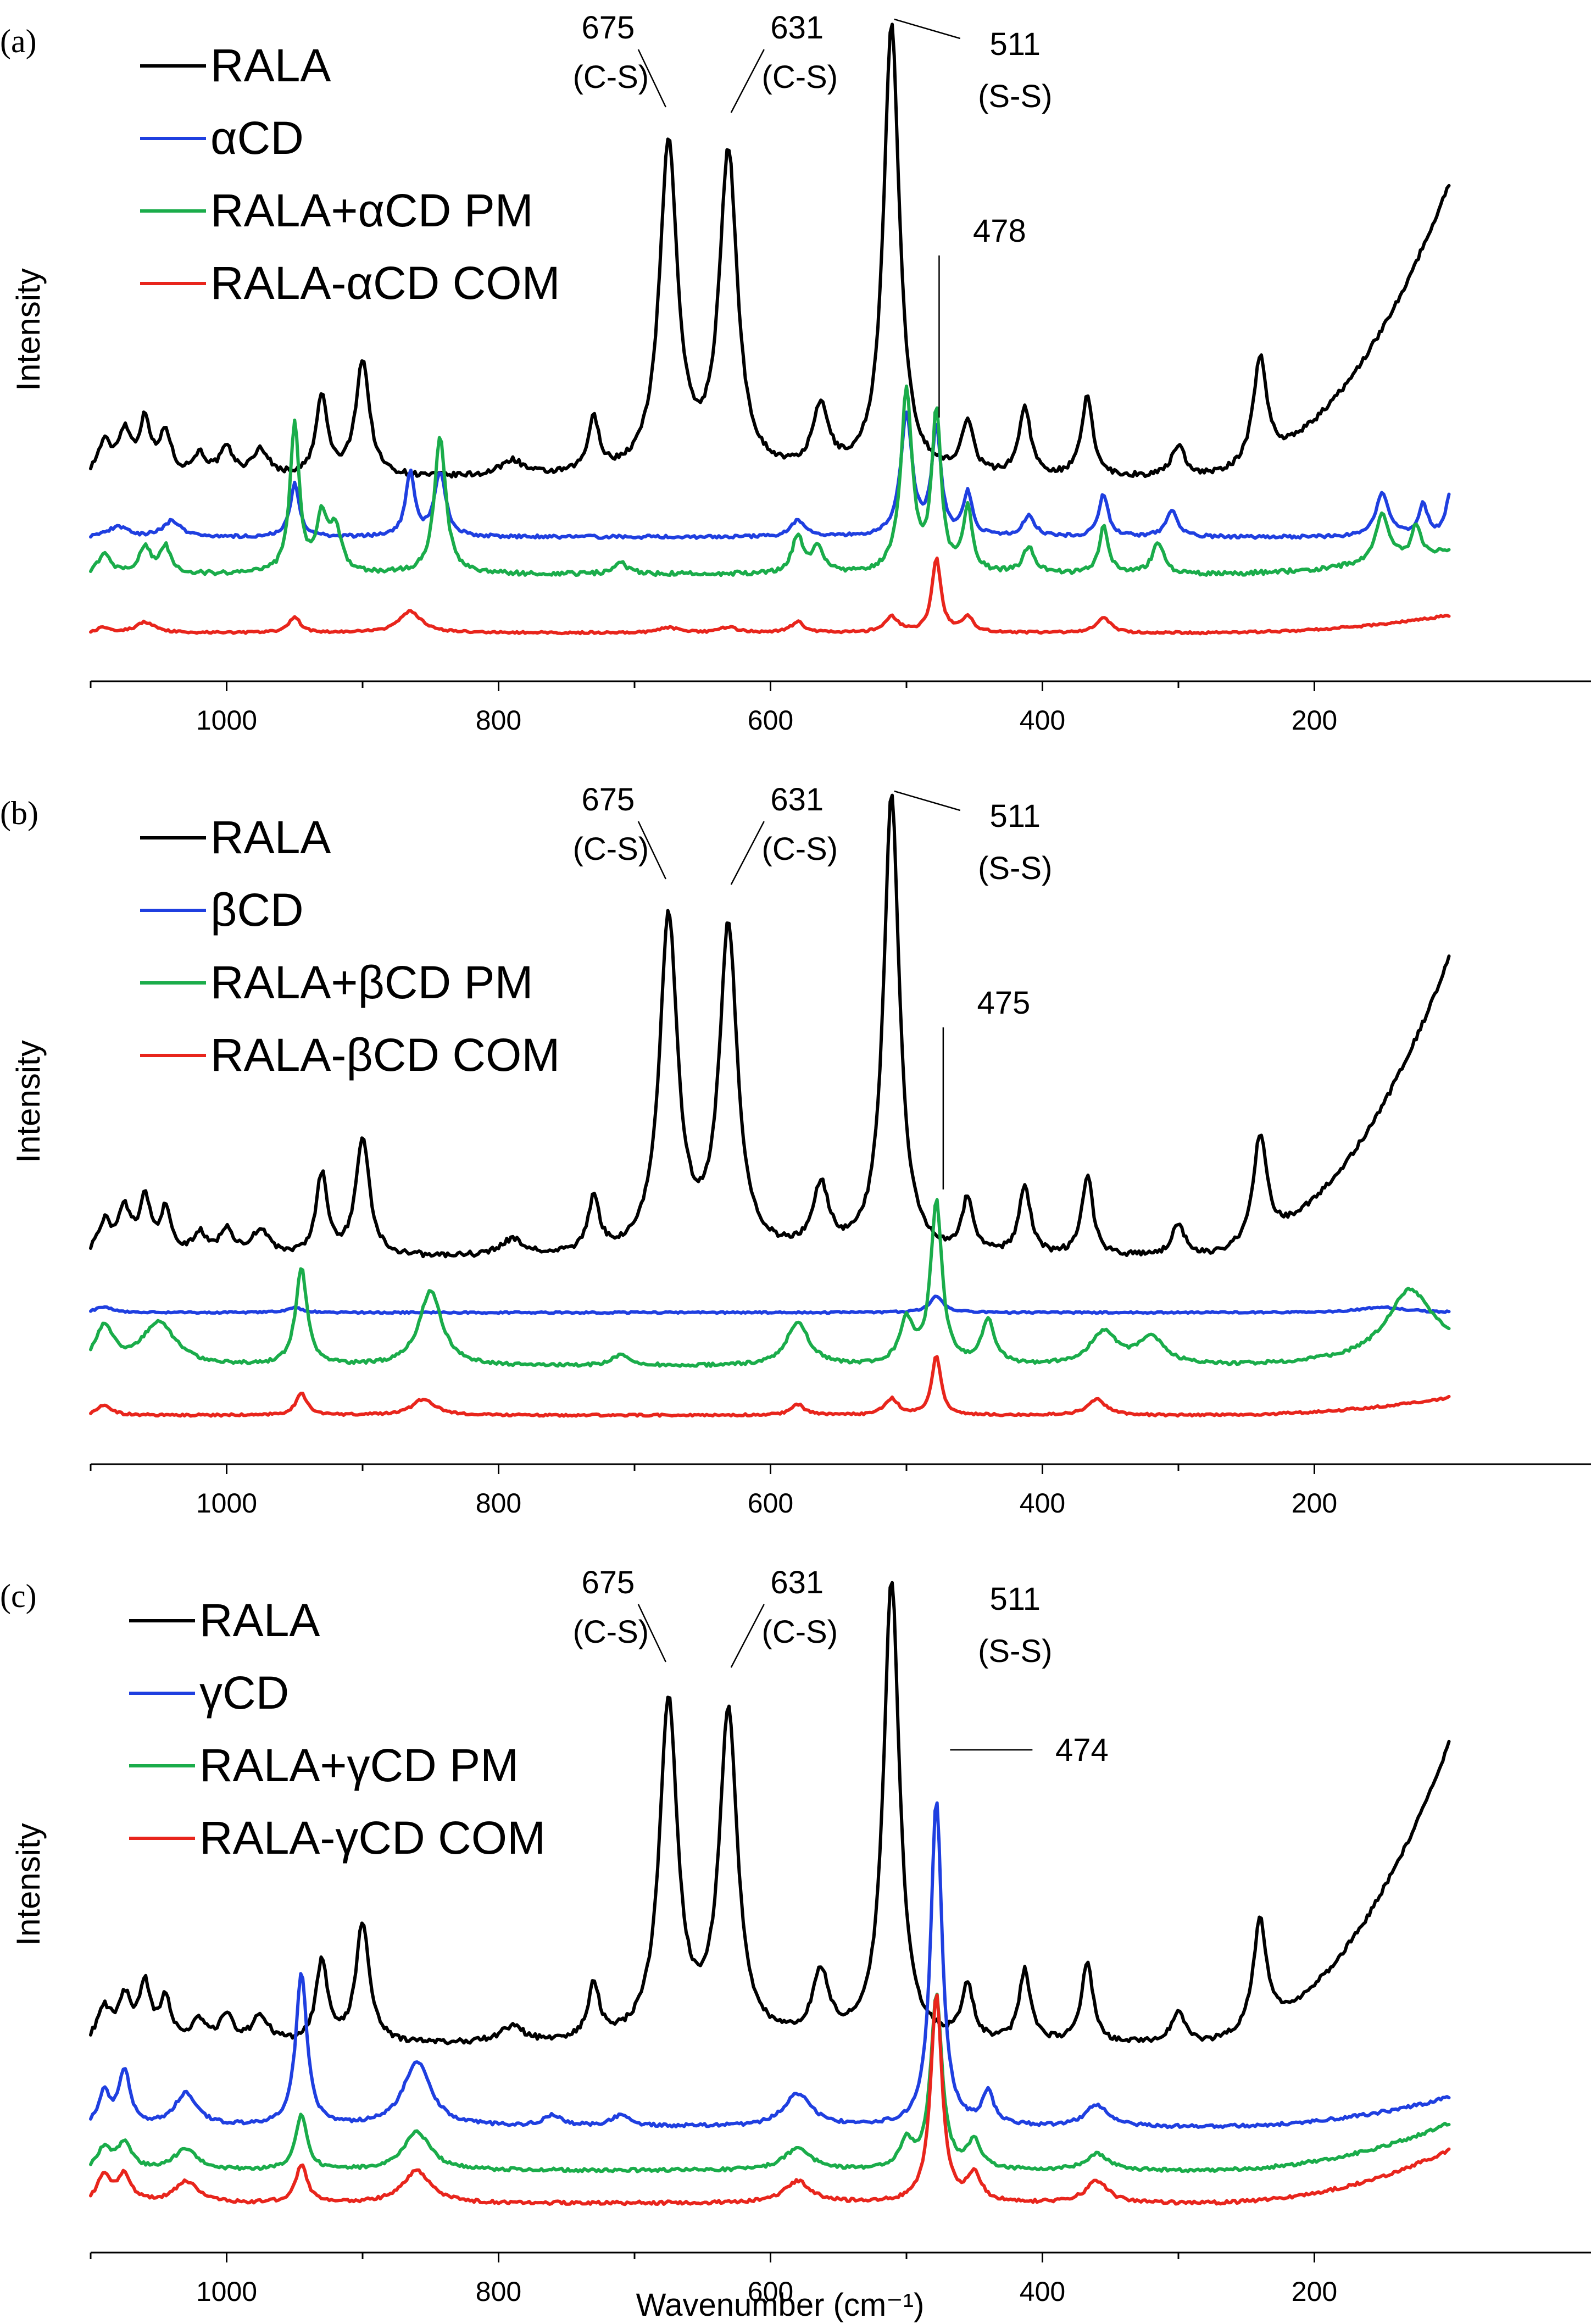 The image size is (1591, 2324). I want to click on panel-label: (b), so click(19, 813).